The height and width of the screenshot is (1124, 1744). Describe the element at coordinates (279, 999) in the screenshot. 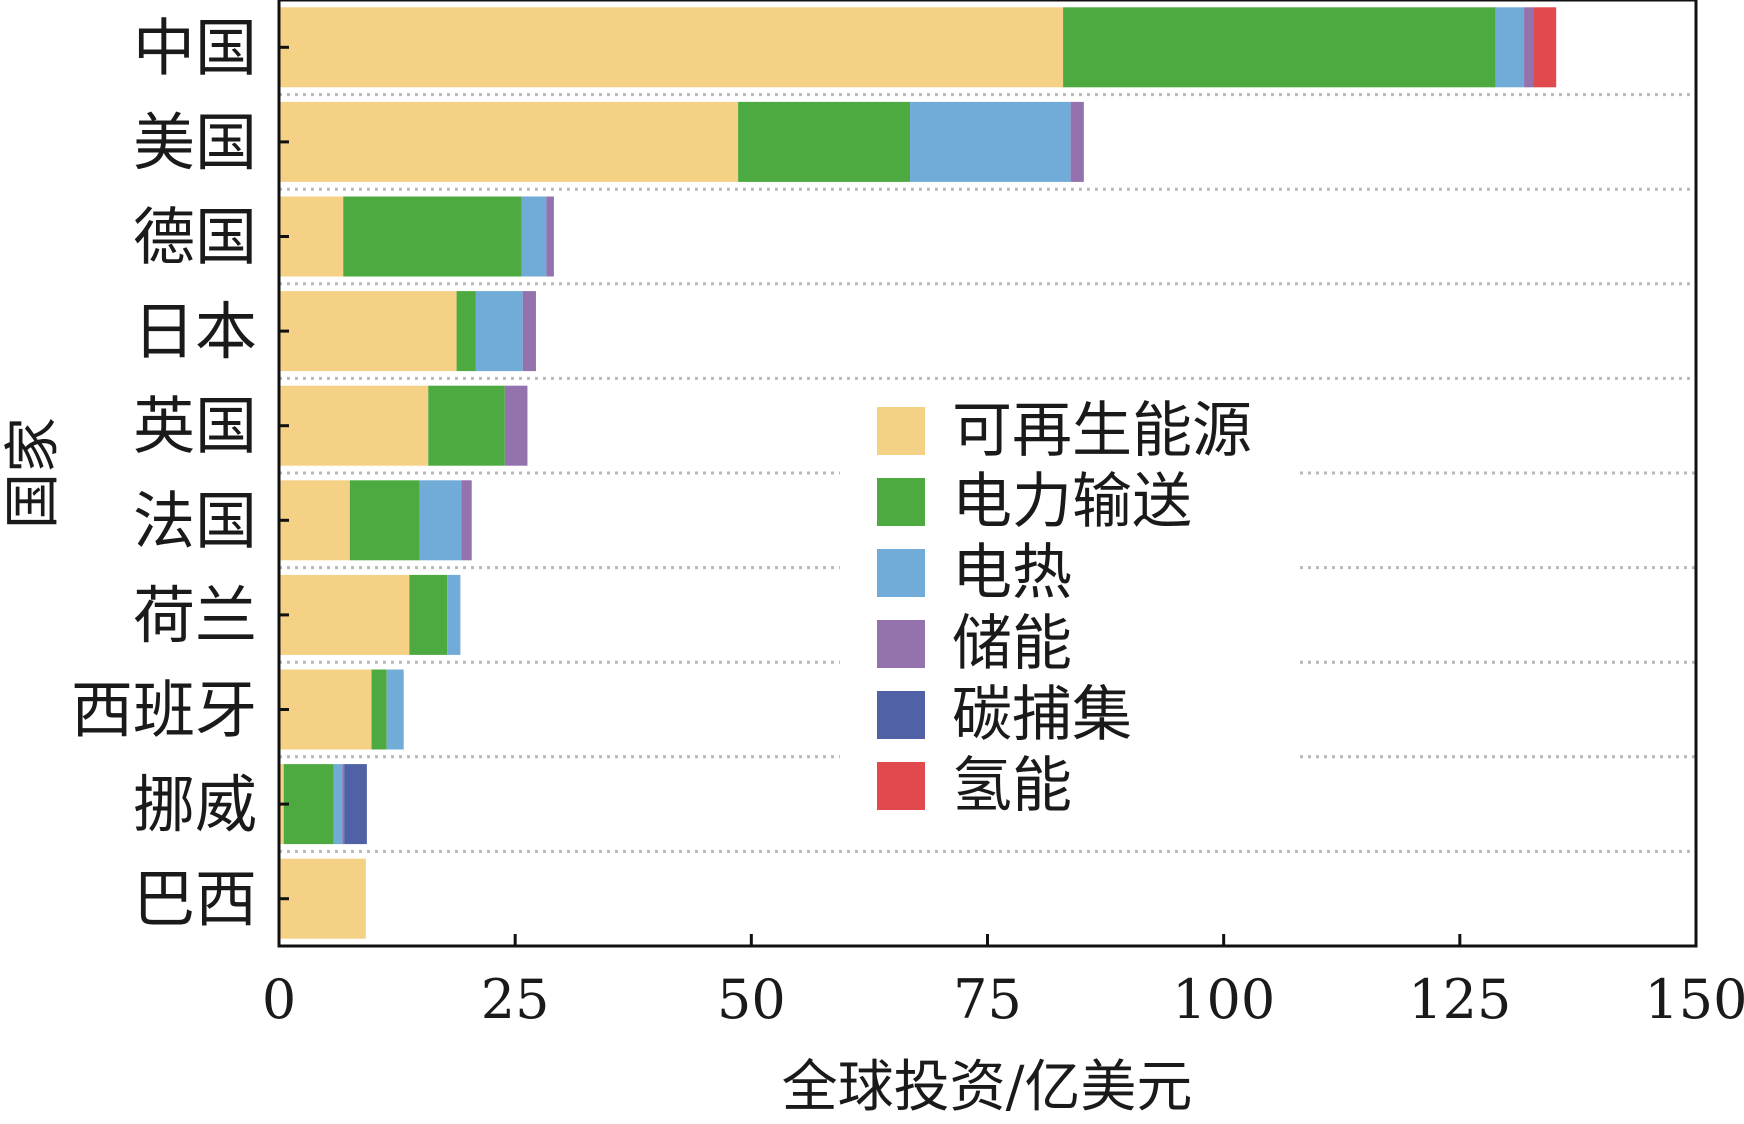

I see `x-tick-label: 0` at that location.